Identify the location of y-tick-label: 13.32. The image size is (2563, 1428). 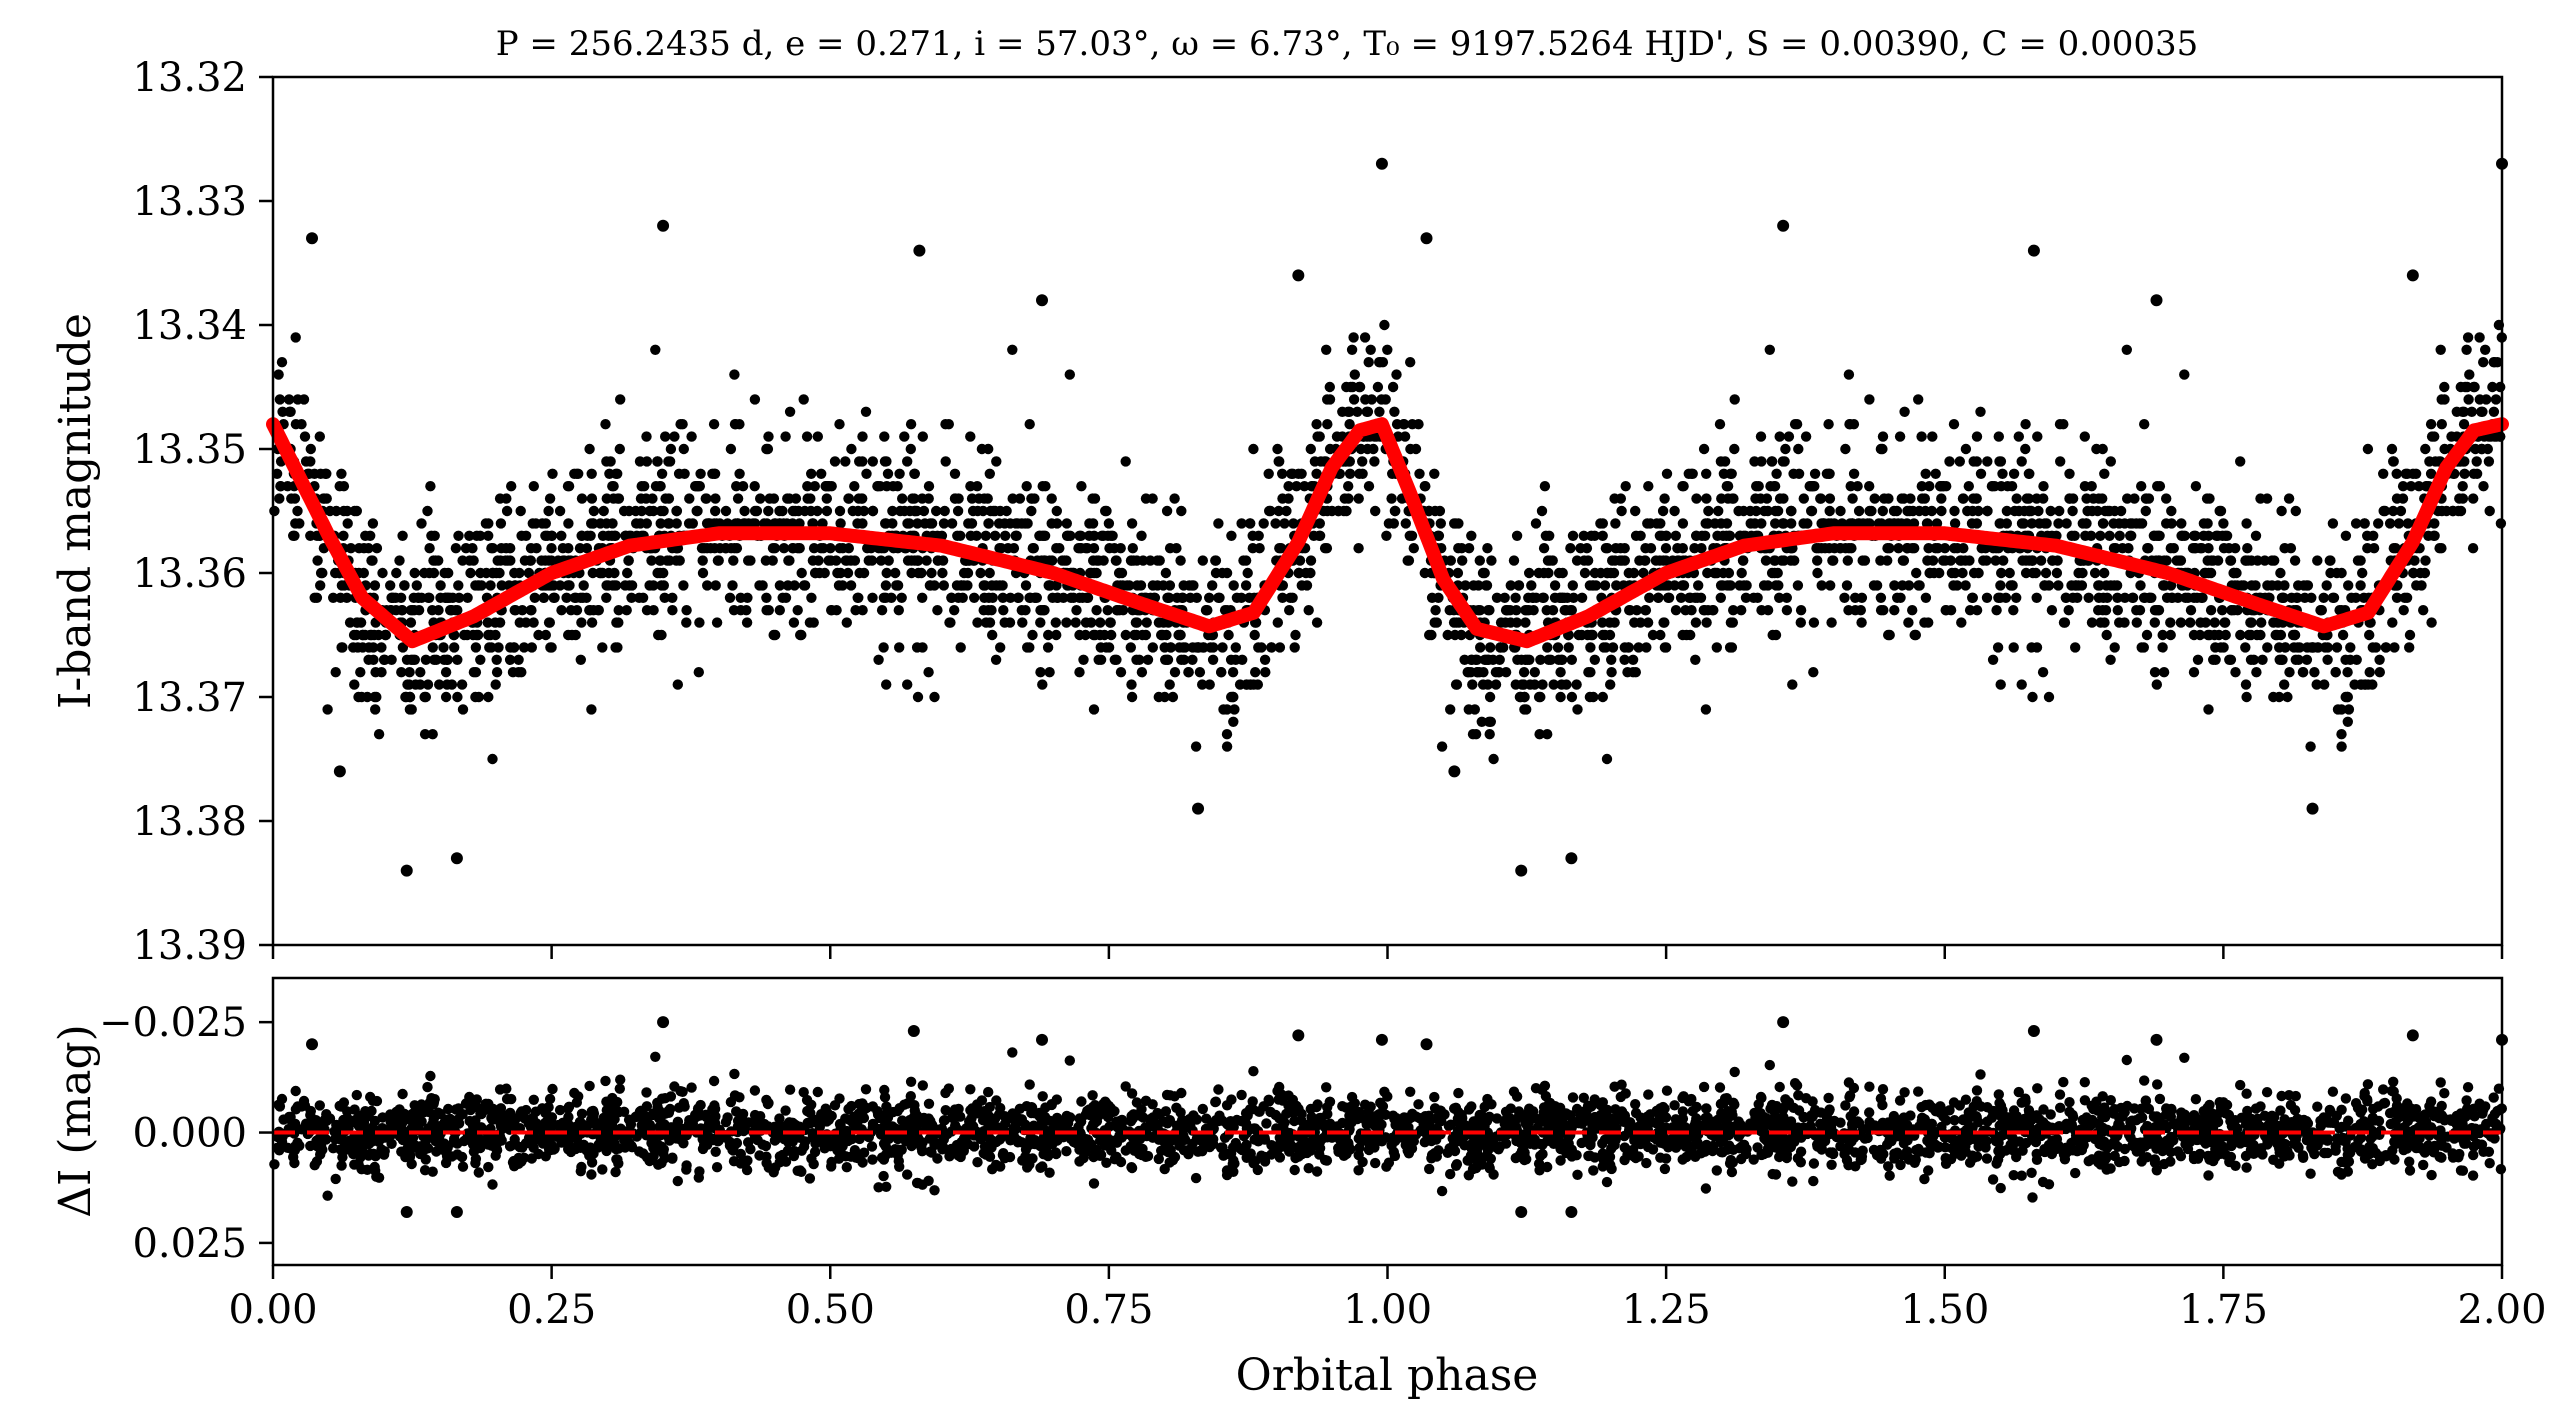
(189, 78).